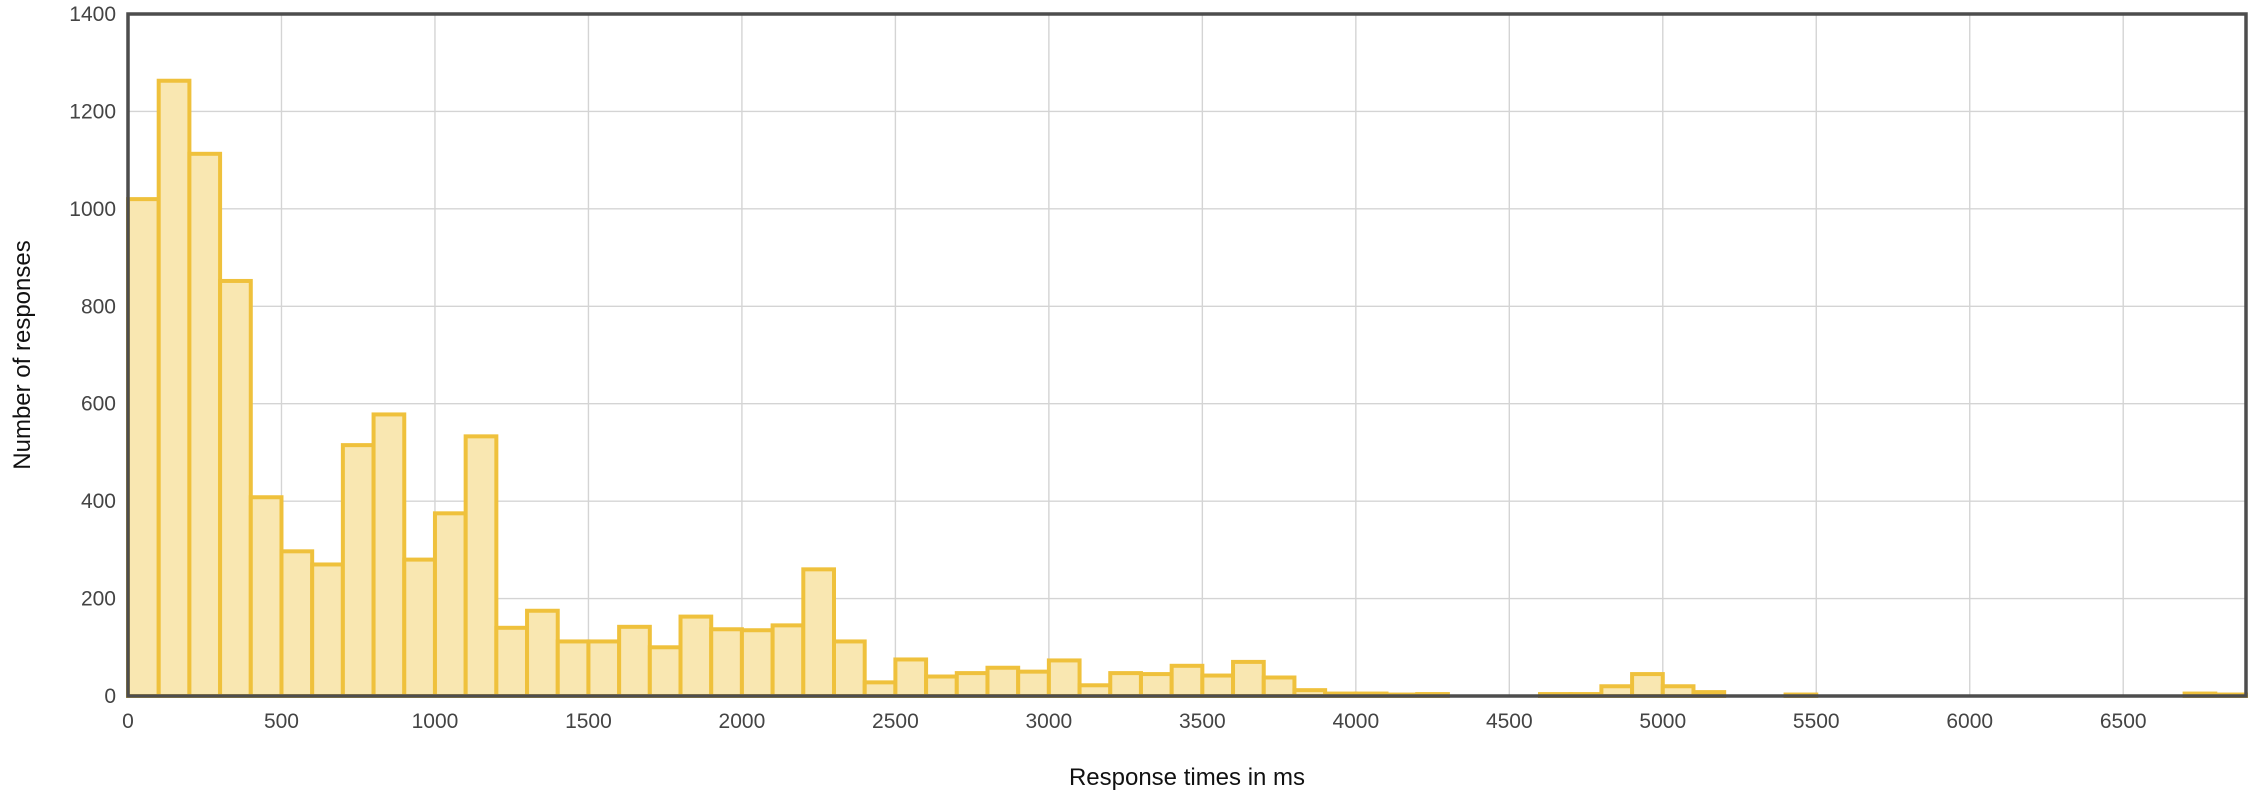 Image resolution: width=2254 pixels, height=800 pixels. What do you see at coordinates (98, 501) in the screenshot?
I see `y-tick-label-400: 400` at bounding box center [98, 501].